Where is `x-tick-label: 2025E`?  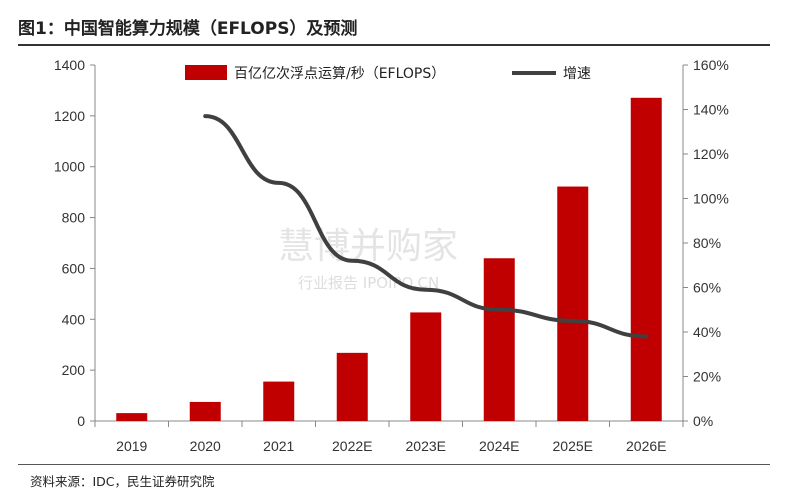
x-tick-label: 2025E is located at coordinates (573, 446).